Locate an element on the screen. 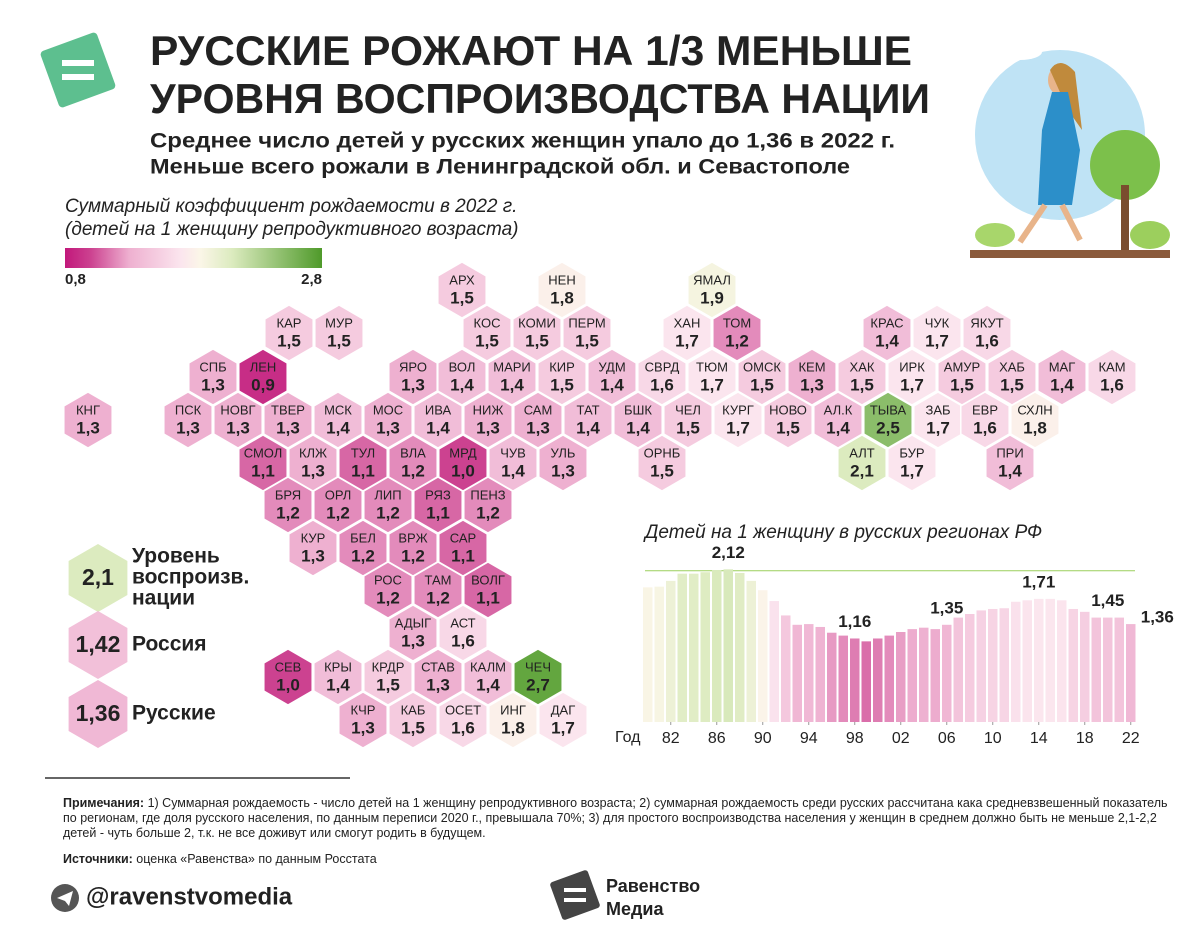 The width and height of the screenshot is (1200, 948). x-axis-label: Год is located at coordinates (628, 737).